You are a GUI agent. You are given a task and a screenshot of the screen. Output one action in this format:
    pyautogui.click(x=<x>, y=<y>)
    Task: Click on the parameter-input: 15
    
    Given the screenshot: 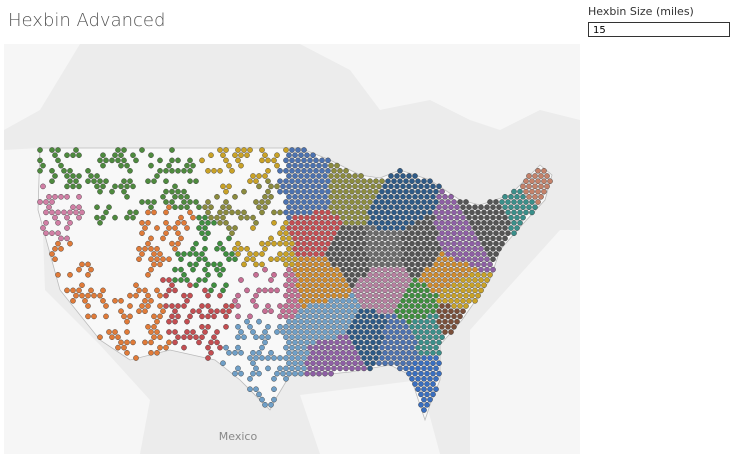 What is the action you would take?
    pyautogui.click(x=659, y=29)
    